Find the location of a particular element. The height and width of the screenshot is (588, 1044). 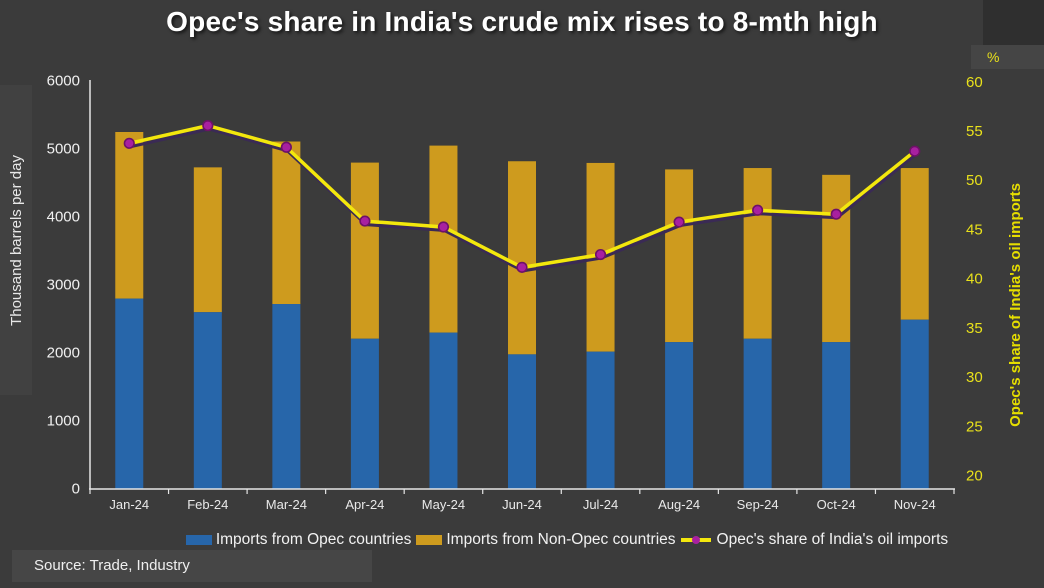

x-label-Jul-24: Jul-24 is located at coordinates (600, 504).